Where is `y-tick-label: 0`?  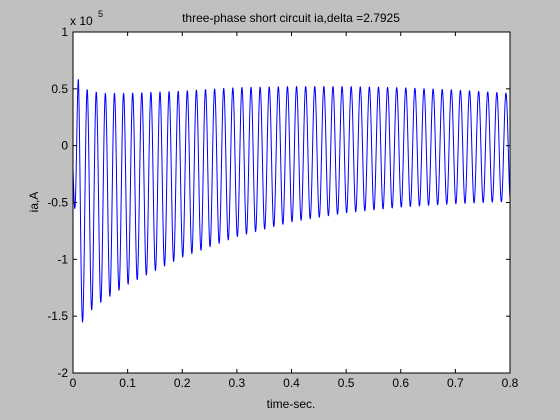
y-tick-label: 0 is located at coordinates (64, 146).